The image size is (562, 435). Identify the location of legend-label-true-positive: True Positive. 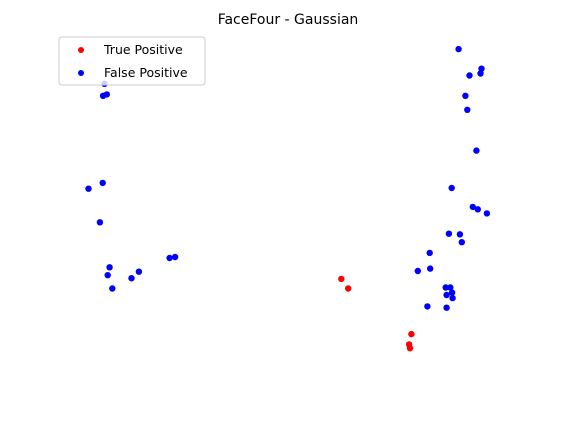
(143, 49).